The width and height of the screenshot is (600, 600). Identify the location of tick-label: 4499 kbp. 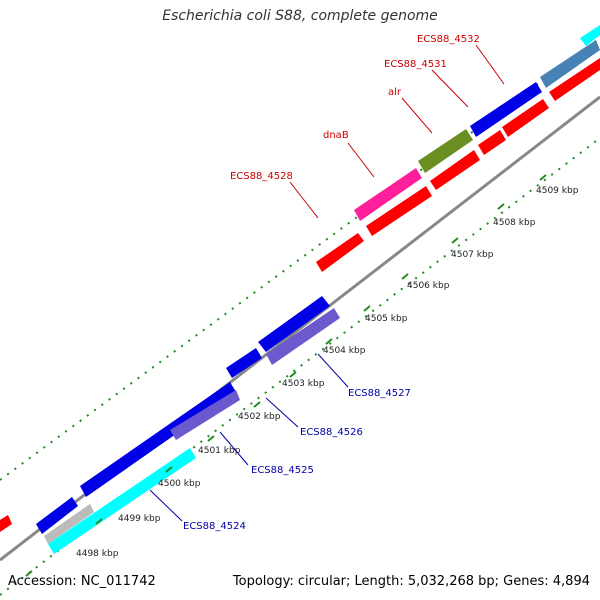
(139, 519).